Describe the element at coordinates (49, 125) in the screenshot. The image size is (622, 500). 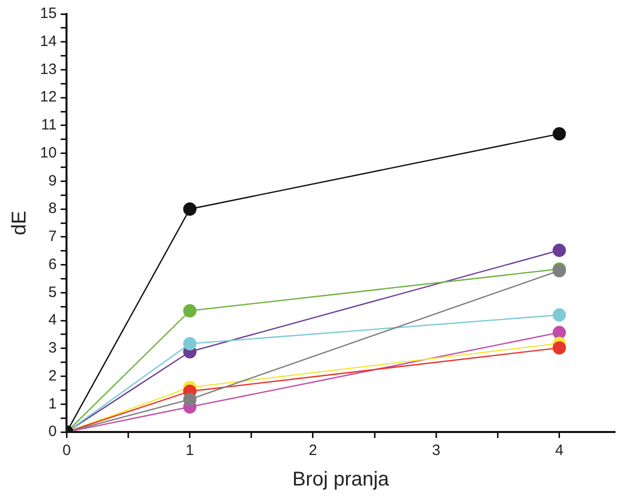
I see `y-tick-label: 11` at that location.